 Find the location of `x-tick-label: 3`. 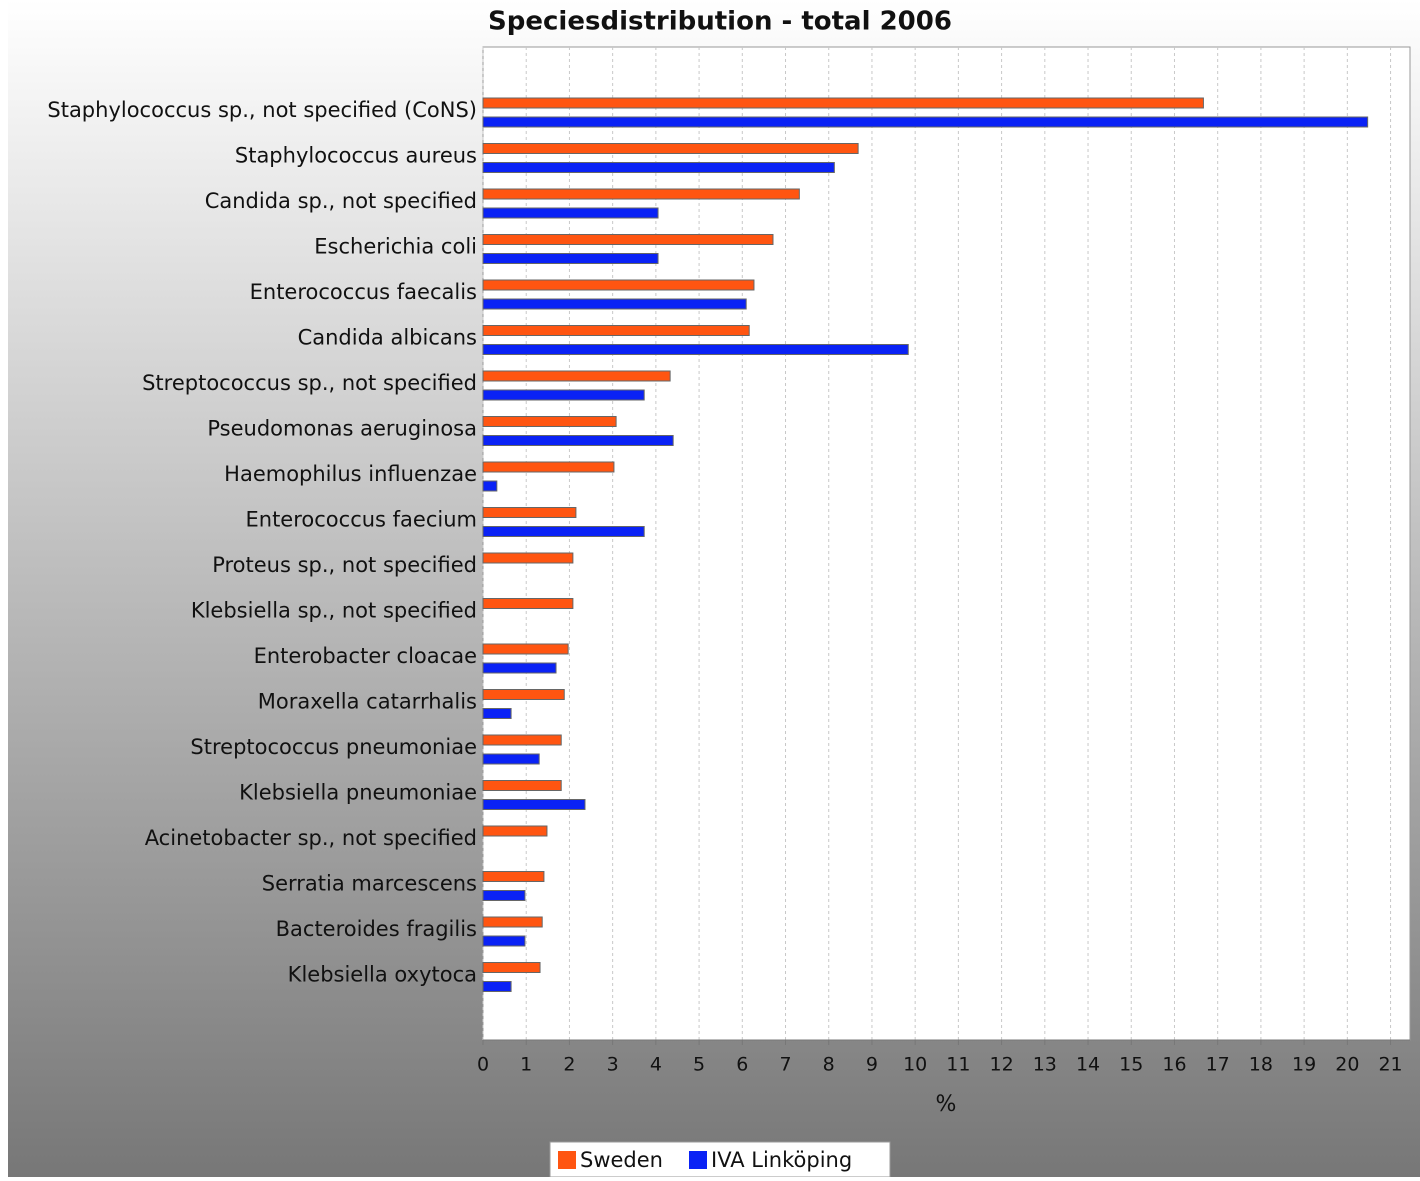

x-tick-label: 3 is located at coordinates (613, 1065).